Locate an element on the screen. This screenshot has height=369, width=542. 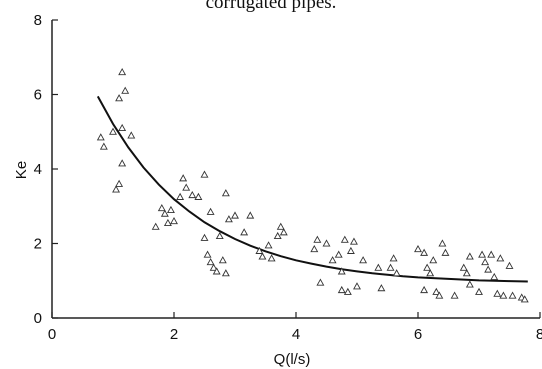
chart-caption: corrugated pipes. is located at coordinates (271, 6).